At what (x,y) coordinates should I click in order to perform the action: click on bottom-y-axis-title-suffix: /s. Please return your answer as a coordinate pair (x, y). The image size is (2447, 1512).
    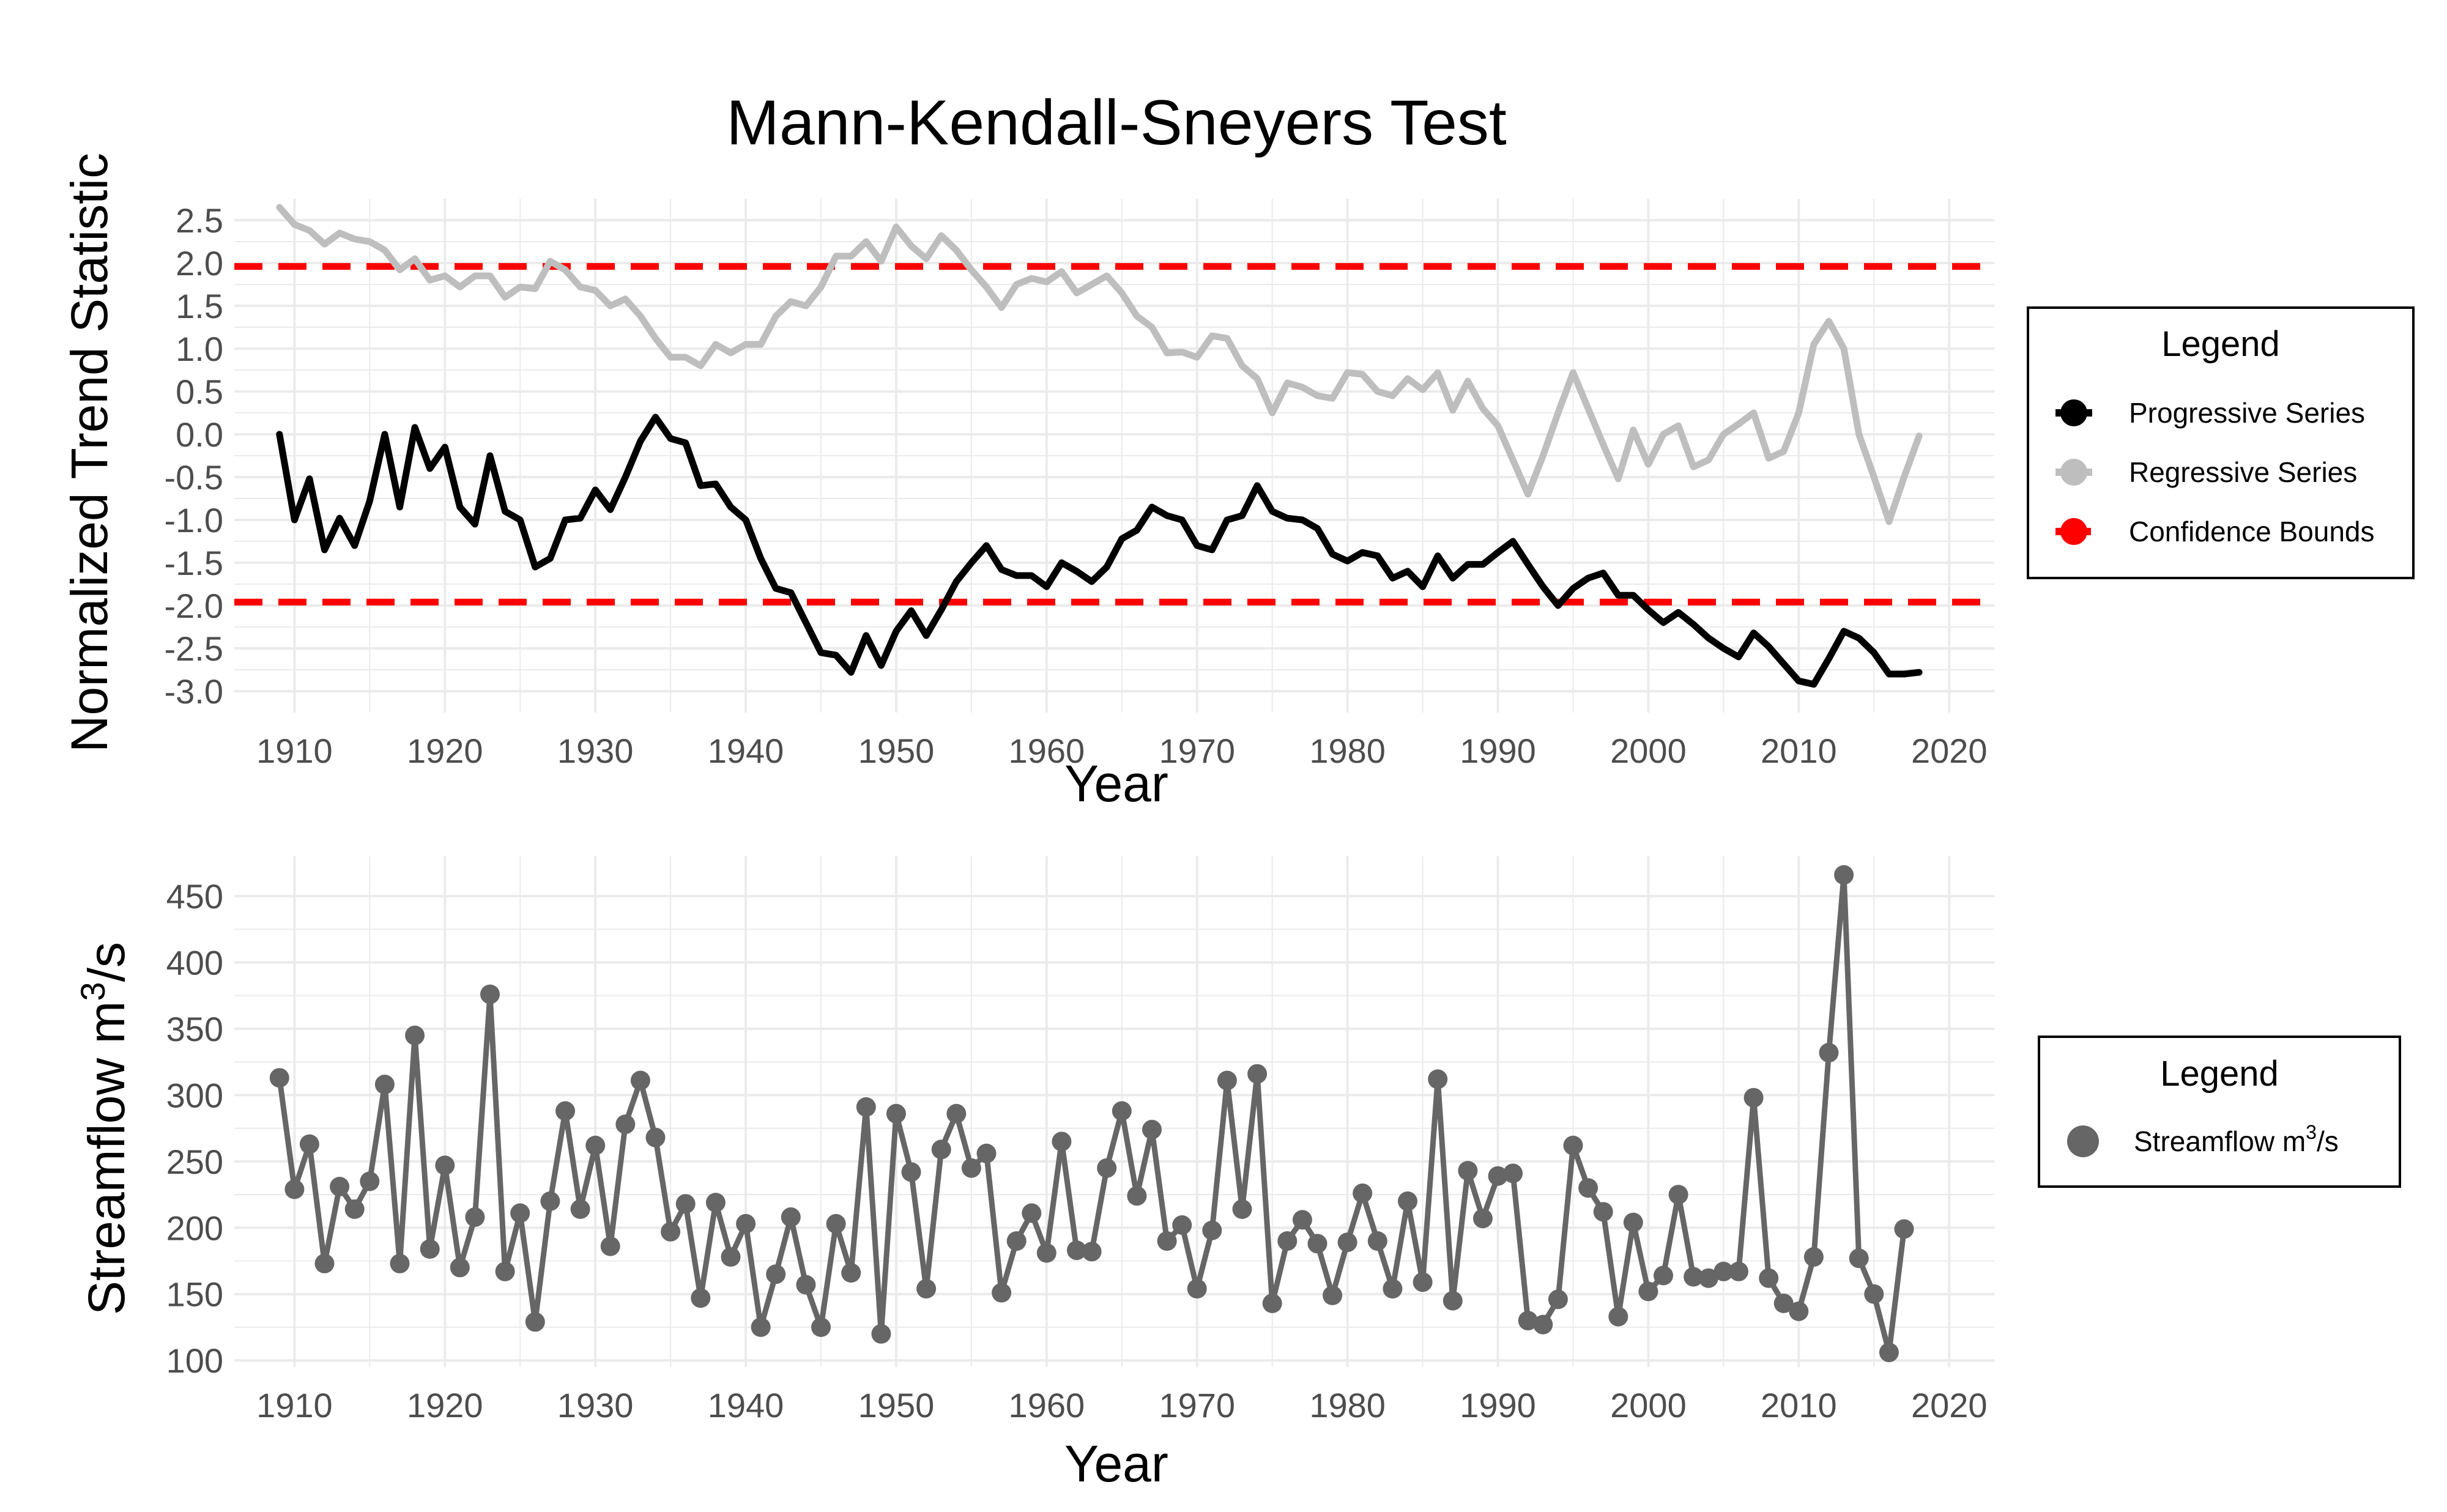
    Looking at the image, I should click on (107, 962).